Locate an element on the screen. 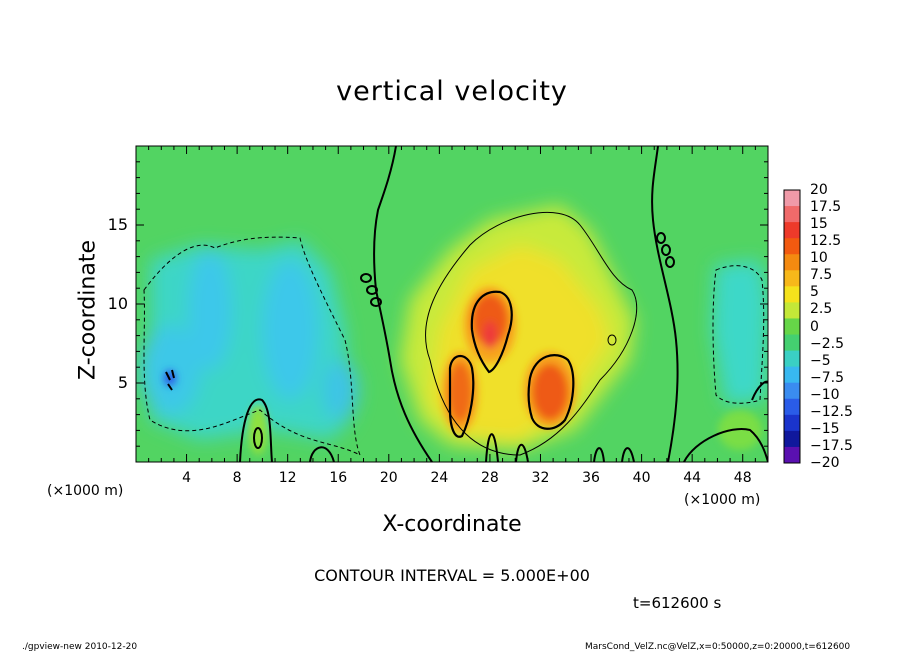 This screenshot has width=904, height=654. x-unit-label-right: (×1000 m) is located at coordinates (722, 500).